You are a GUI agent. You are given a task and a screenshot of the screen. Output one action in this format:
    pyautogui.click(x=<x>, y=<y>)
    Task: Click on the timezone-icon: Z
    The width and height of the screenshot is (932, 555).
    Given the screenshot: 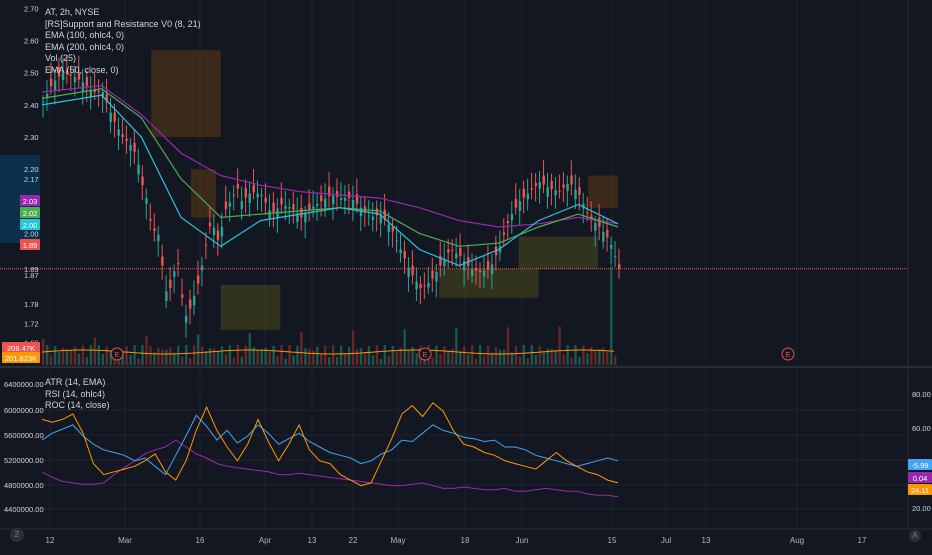 What is the action you would take?
    pyautogui.click(x=17, y=535)
    